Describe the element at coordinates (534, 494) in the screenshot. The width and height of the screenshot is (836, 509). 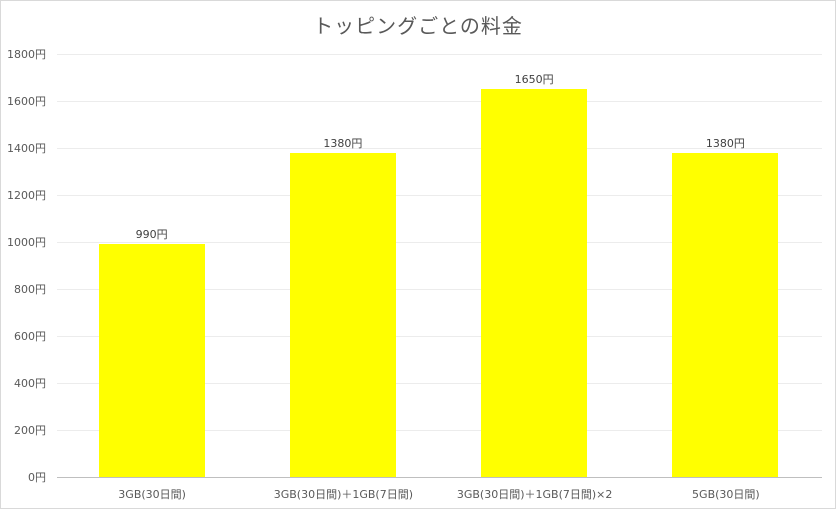
I see `x-tick-label: 3GB(30日間)＋1GB(7日間)×2` at that location.